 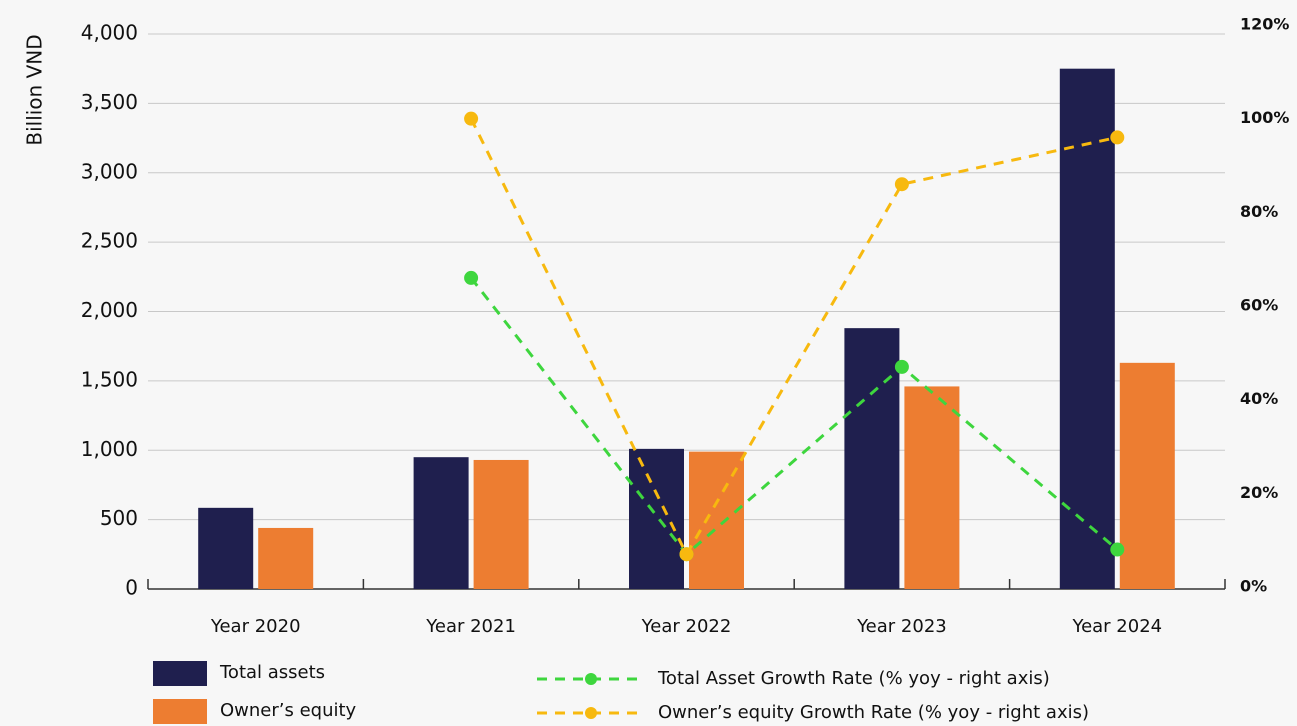 What do you see at coordinates (1264, 117) in the screenshot?
I see `y2-tick-label: 100%` at bounding box center [1264, 117].